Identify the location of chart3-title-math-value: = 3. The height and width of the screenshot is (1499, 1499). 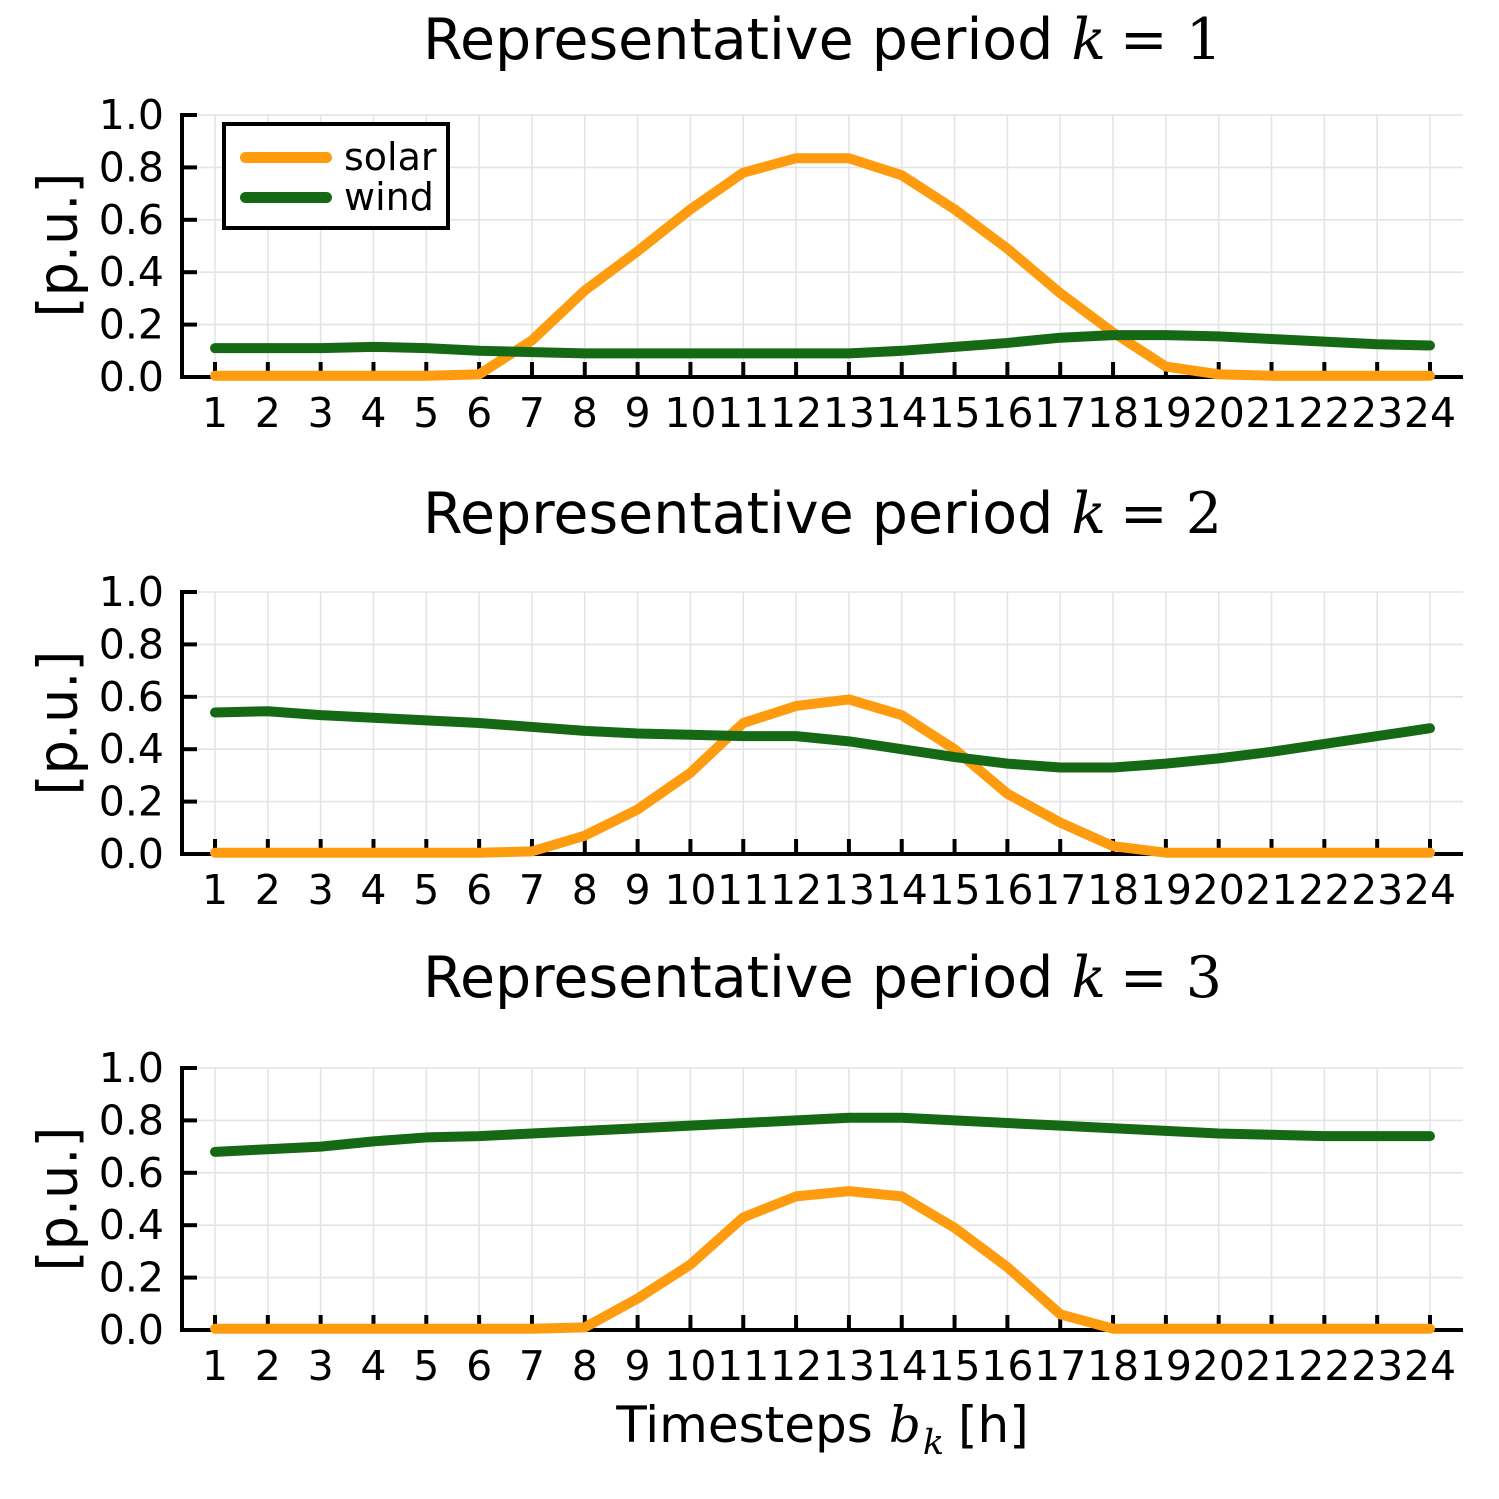
(1171, 978).